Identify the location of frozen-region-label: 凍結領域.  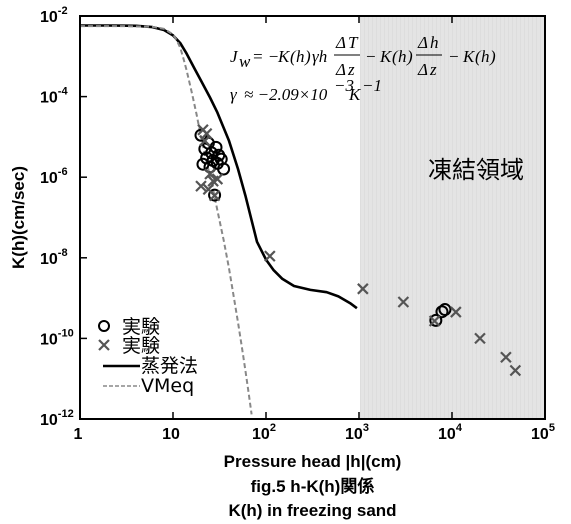
(476, 170).